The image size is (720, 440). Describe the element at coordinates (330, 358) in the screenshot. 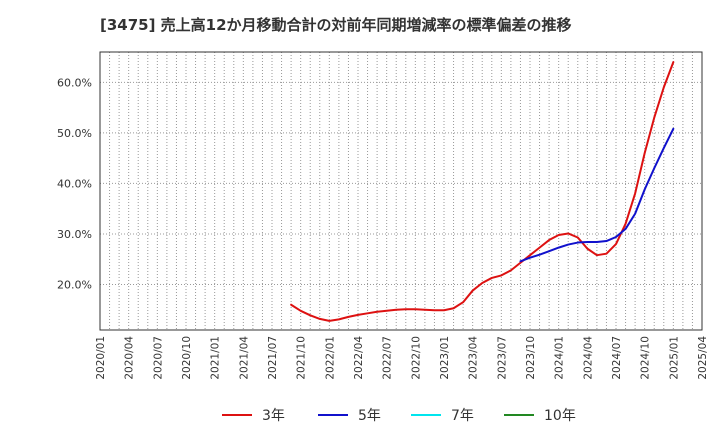

I see `x-tick-label: 2022/01` at that location.